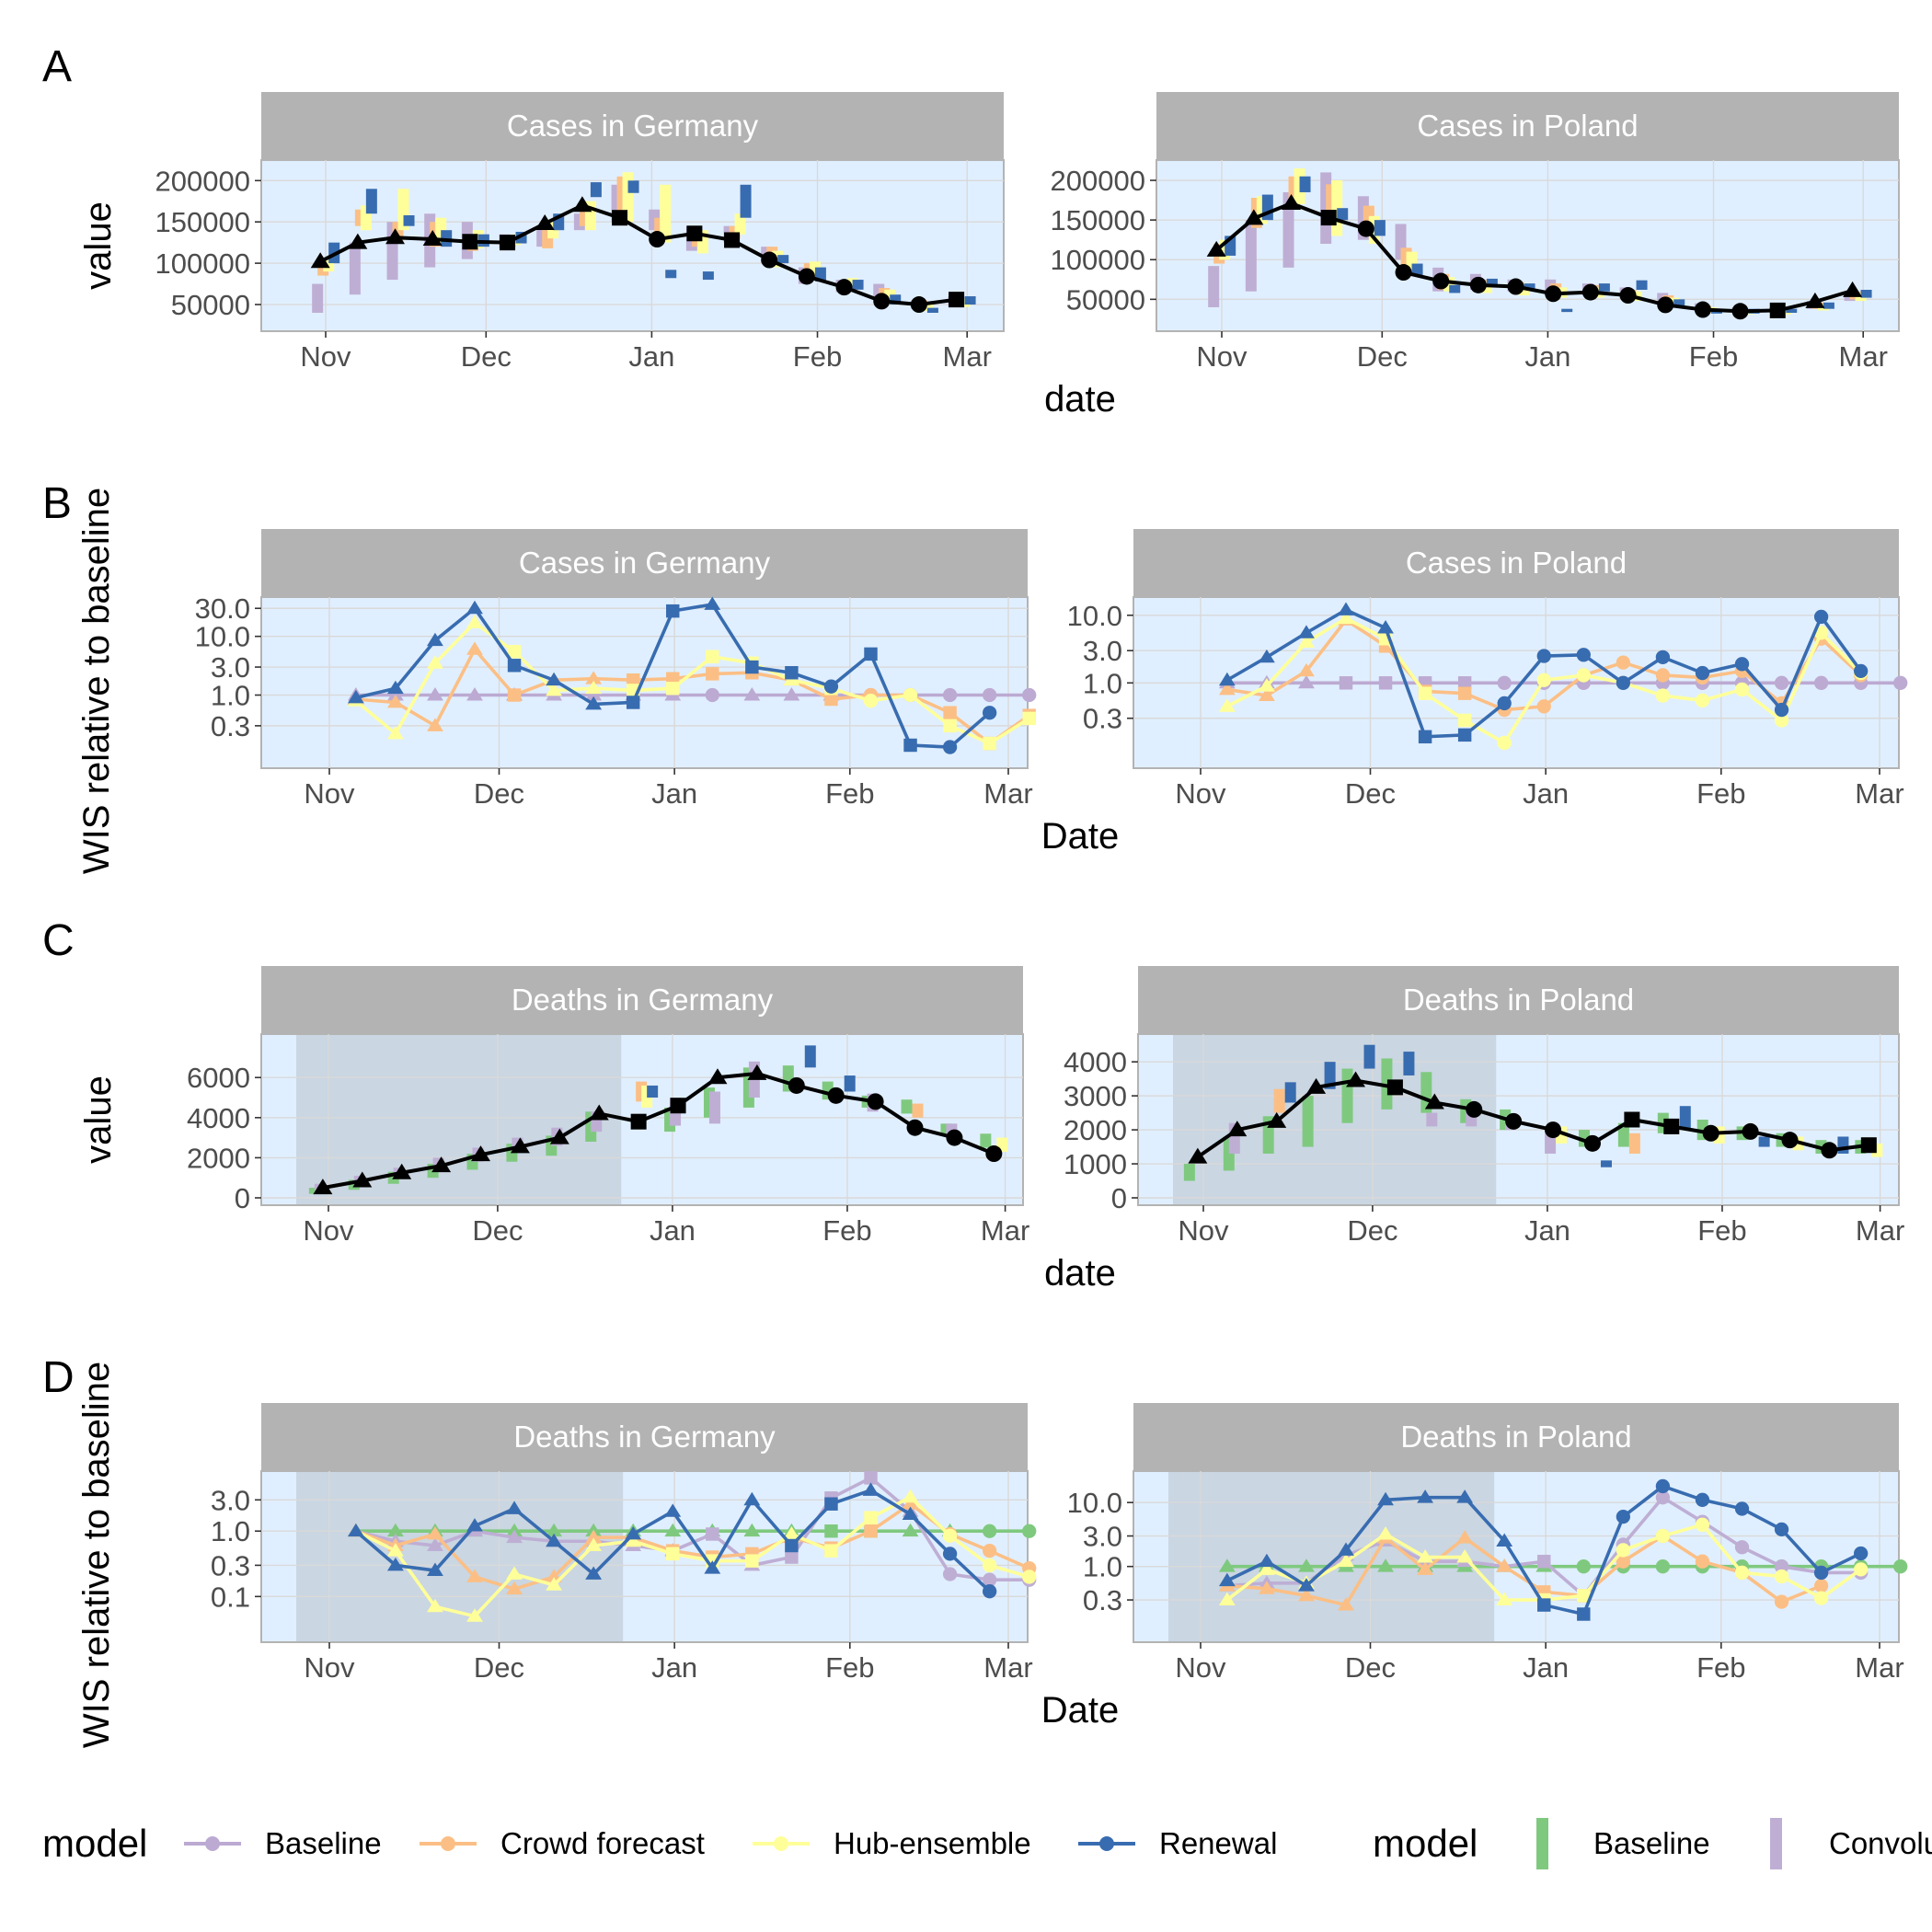  What do you see at coordinates (94, 1843) in the screenshot?
I see `legend-title: model` at bounding box center [94, 1843].